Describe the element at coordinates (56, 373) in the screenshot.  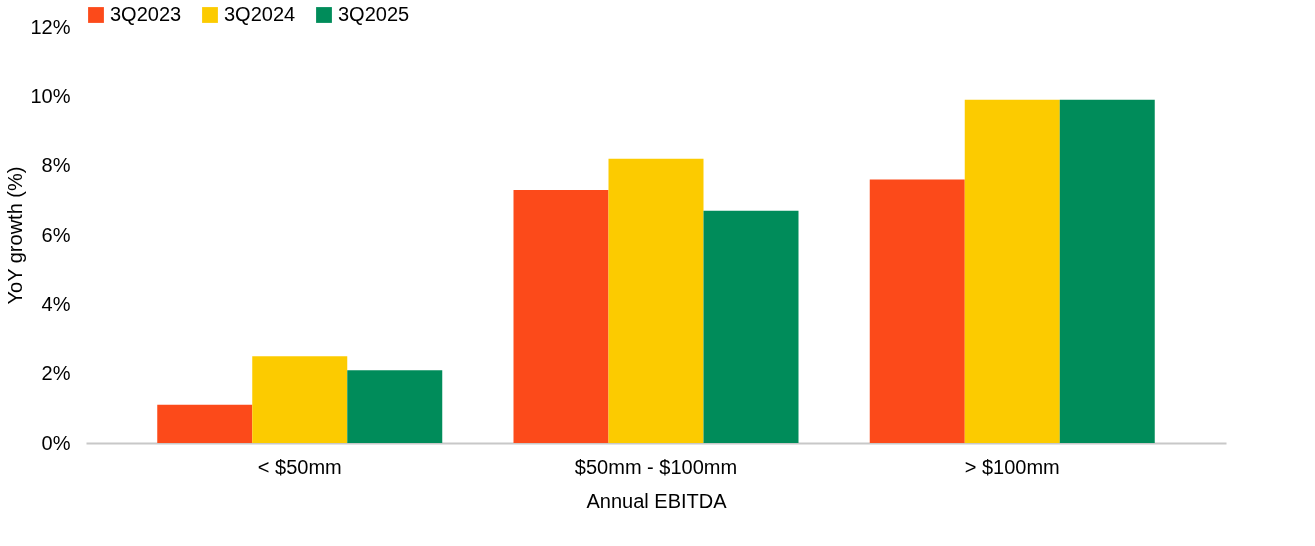
I see `y-tick-label: 2%` at that location.